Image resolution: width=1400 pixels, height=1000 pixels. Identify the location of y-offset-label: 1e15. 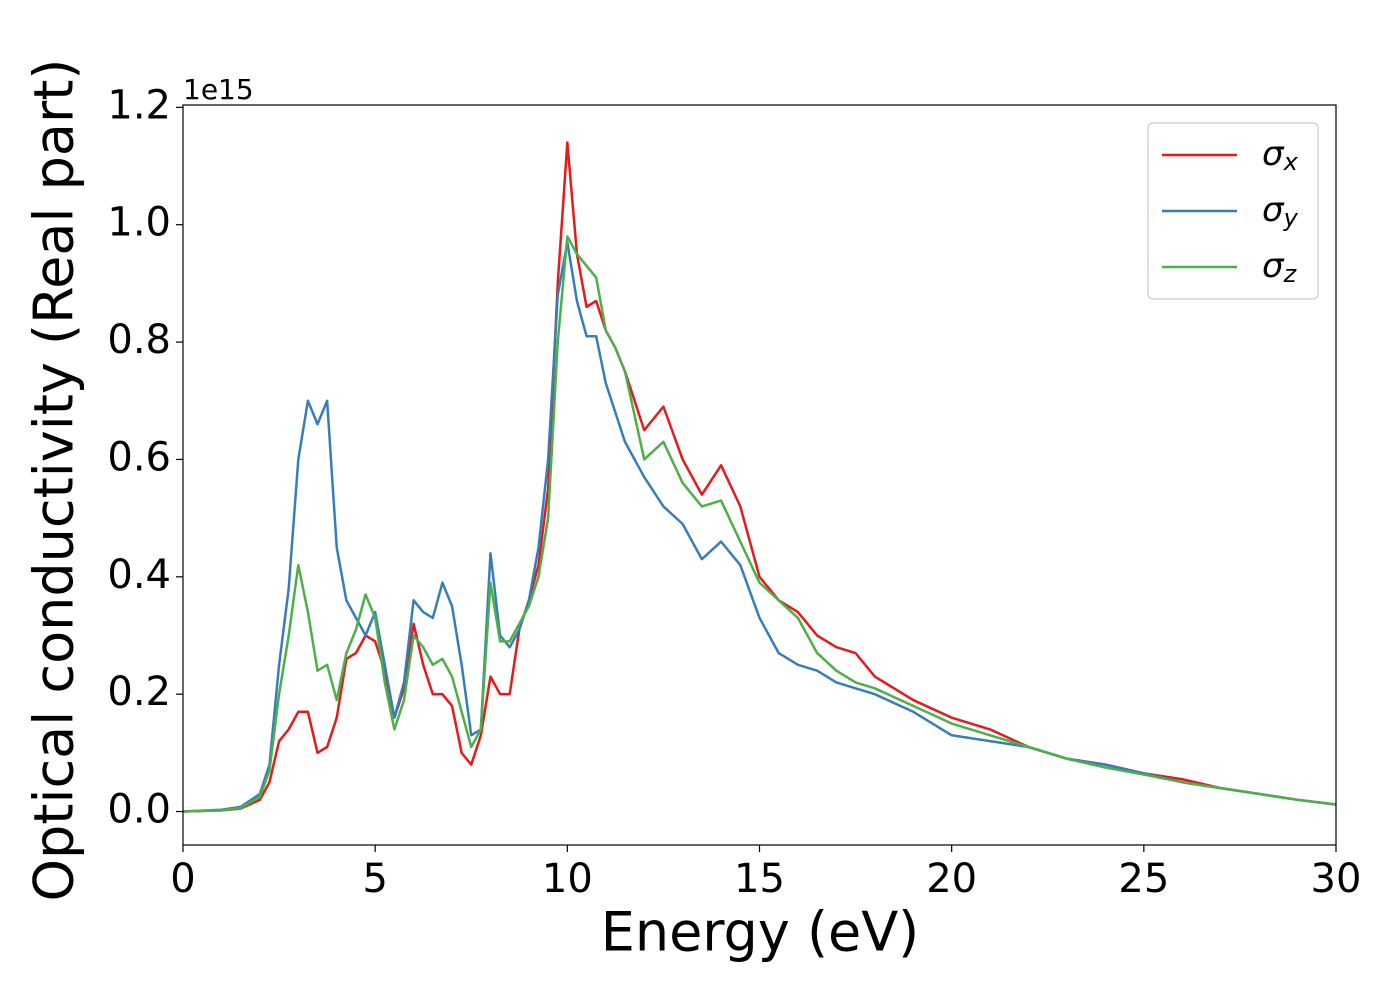
(218, 89).